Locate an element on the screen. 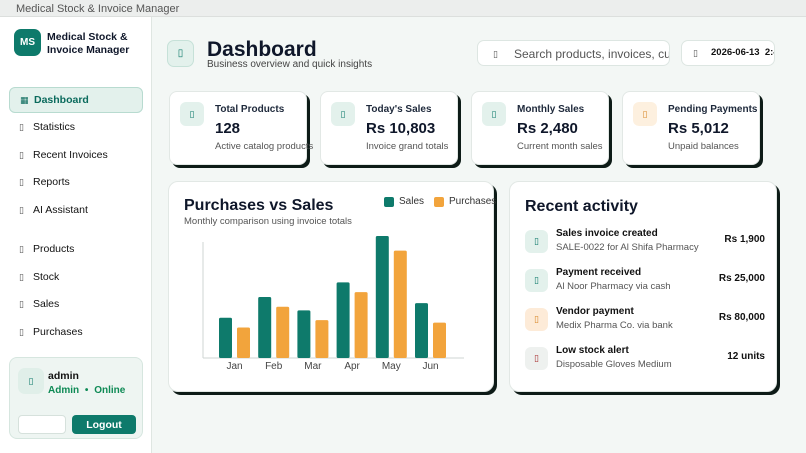 Image resolution: width=806 pixels, height=453 pixels. profile-button is located at coordinates (42, 424).